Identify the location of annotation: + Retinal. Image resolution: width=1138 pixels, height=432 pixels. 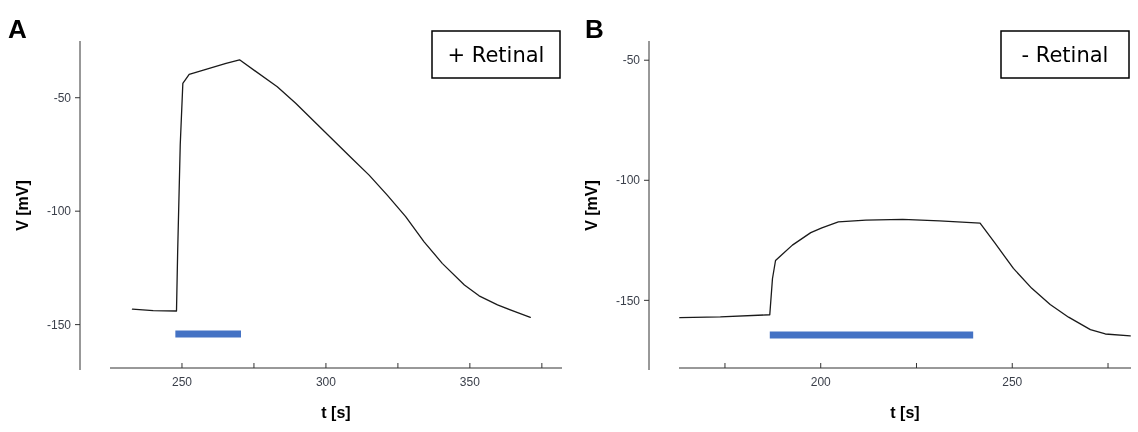
(496, 55).